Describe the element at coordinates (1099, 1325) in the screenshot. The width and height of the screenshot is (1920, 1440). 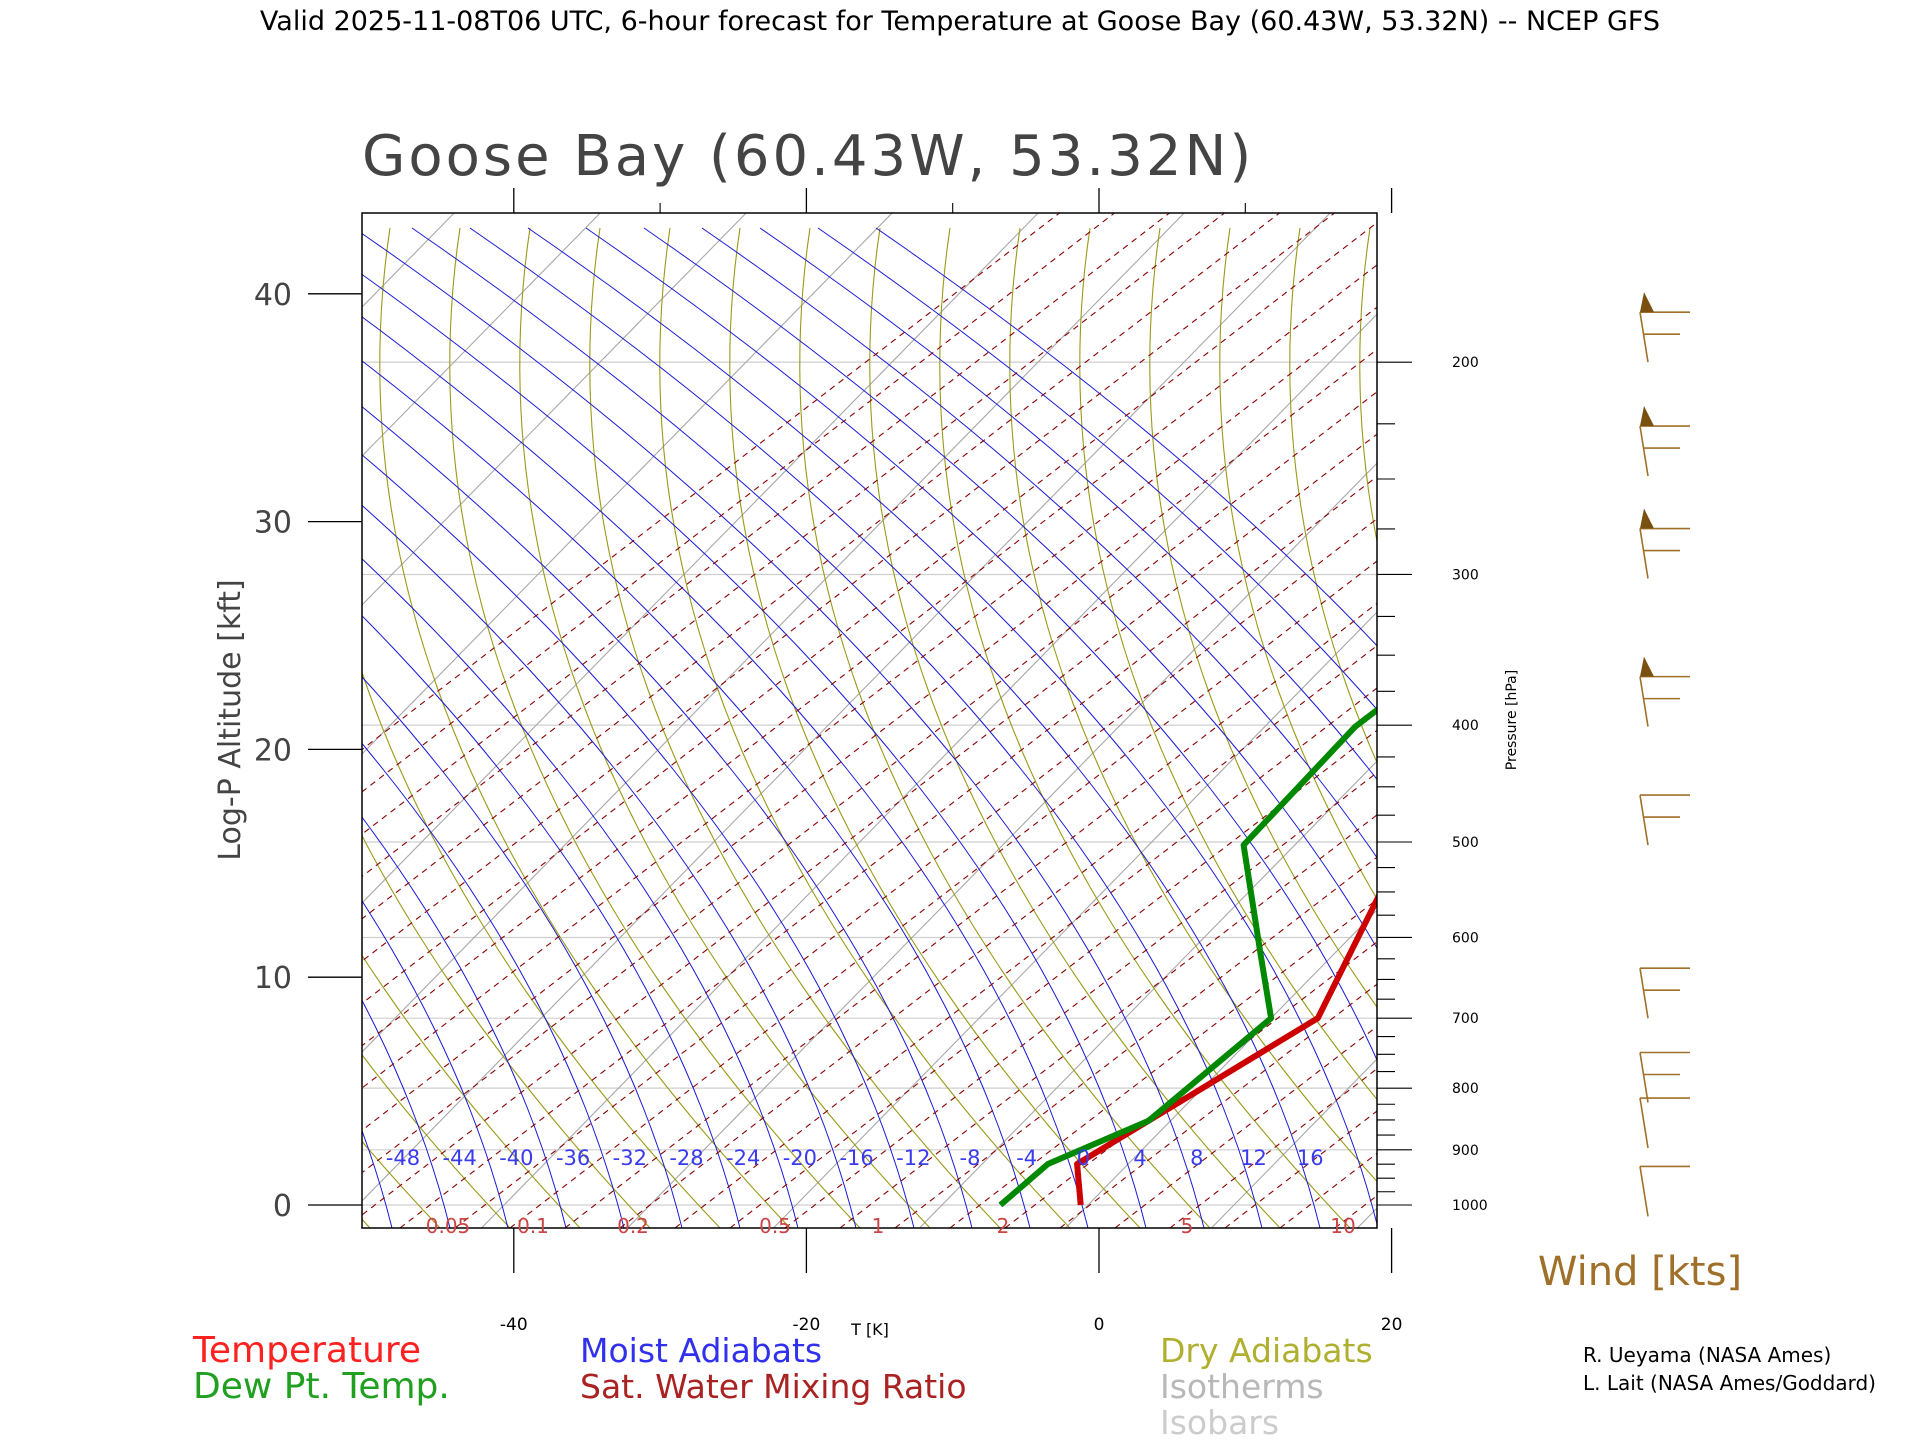
I see `x-tick-label: 0` at that location.